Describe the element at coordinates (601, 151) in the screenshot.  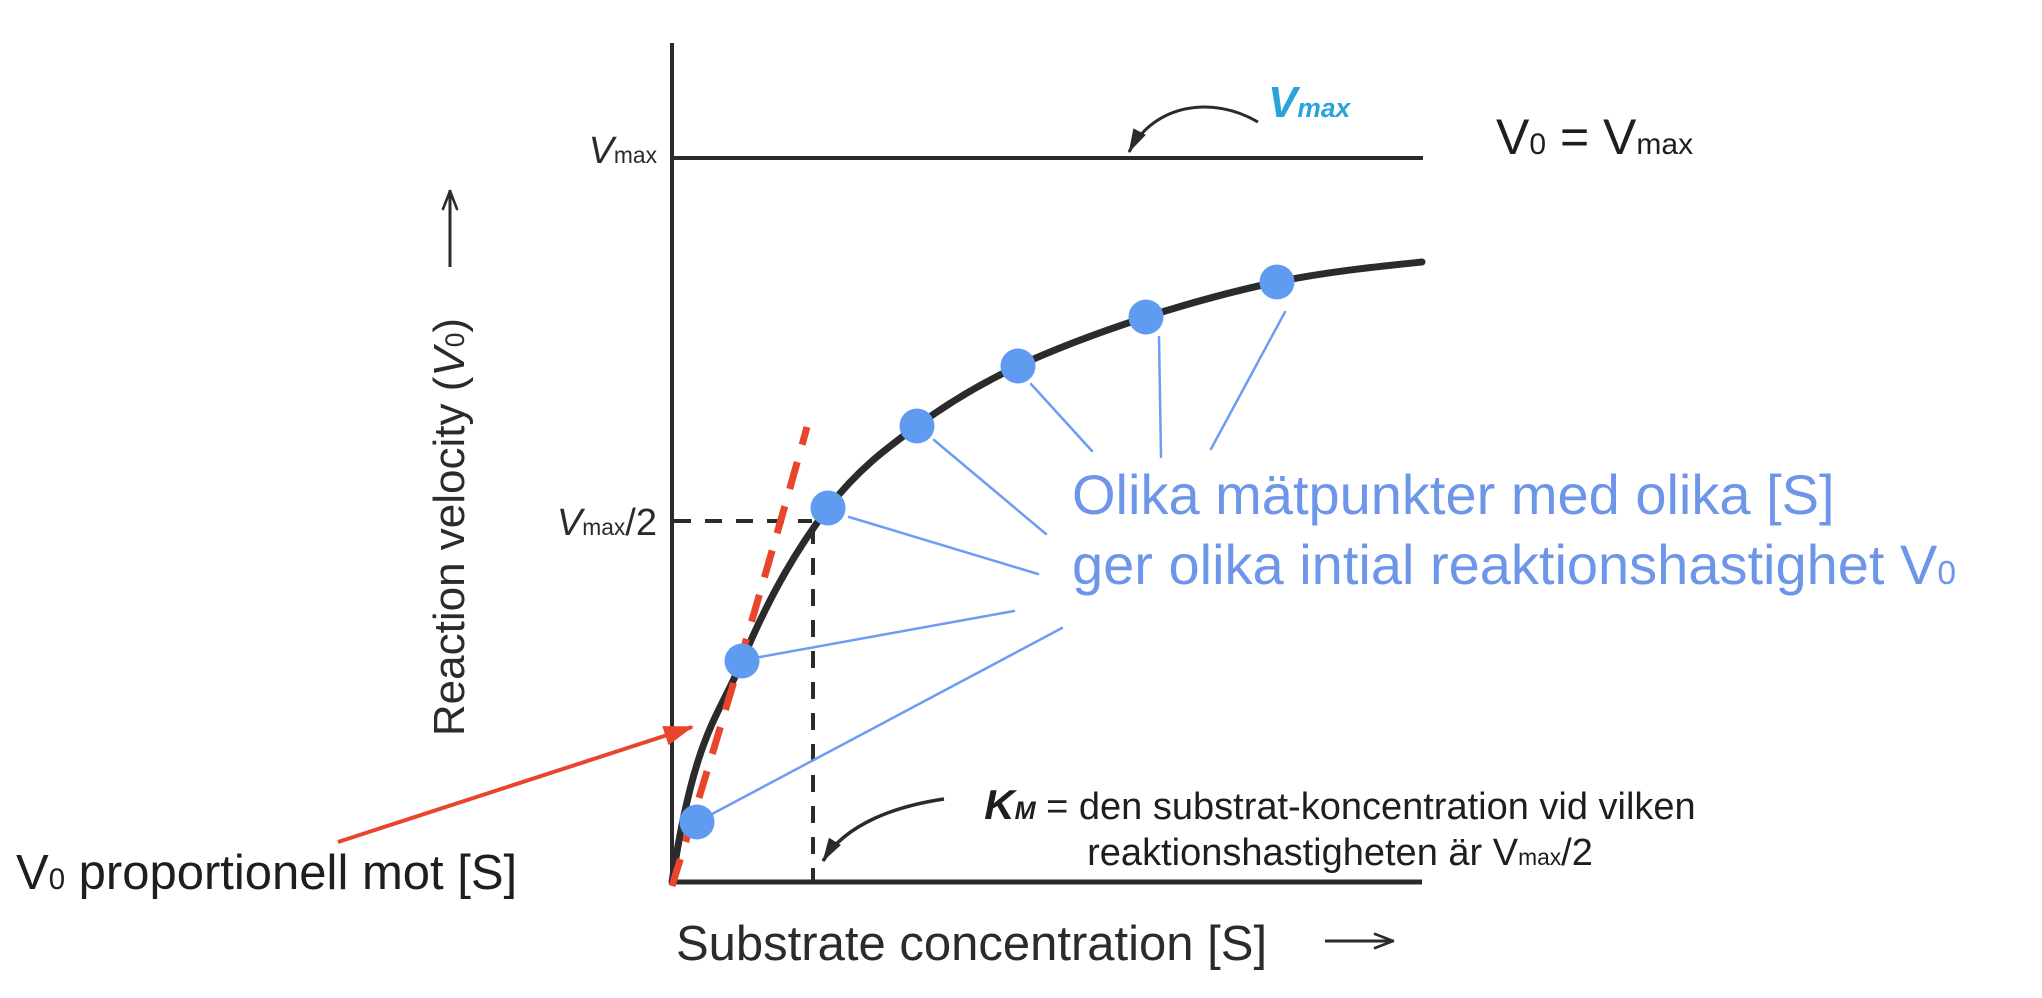
I see `vmax-tick-v: V` at that location.